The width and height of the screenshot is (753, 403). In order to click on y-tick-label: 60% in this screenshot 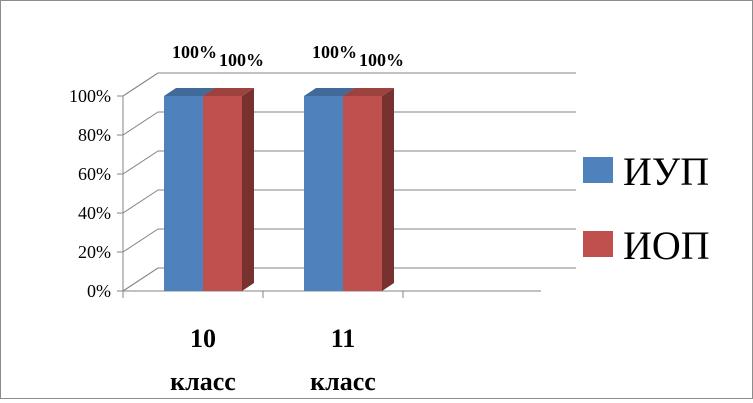, I will do `click(94, 174)`.